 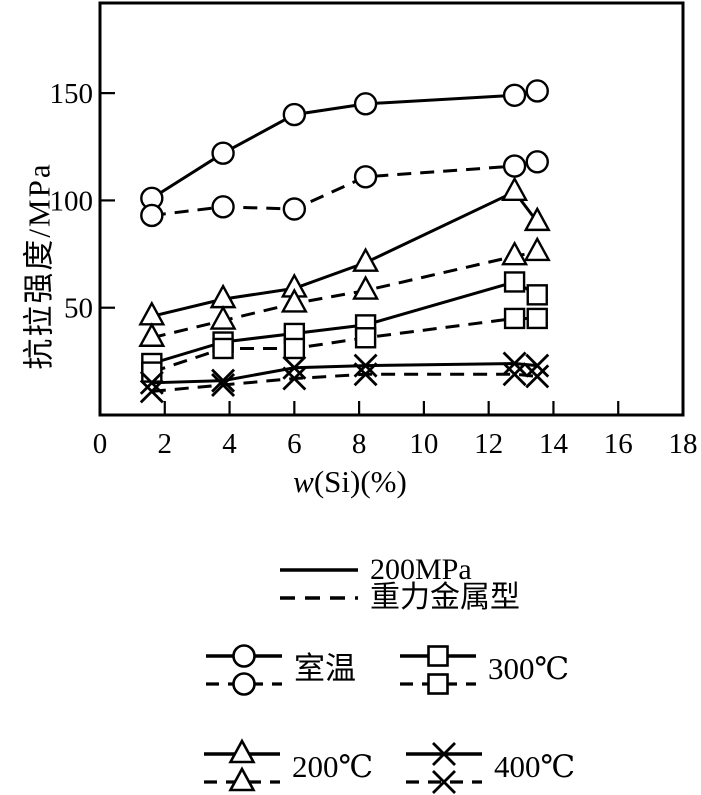 I want to click on legend-item-solid-line: 200MPa, so click(x=399, y=569).